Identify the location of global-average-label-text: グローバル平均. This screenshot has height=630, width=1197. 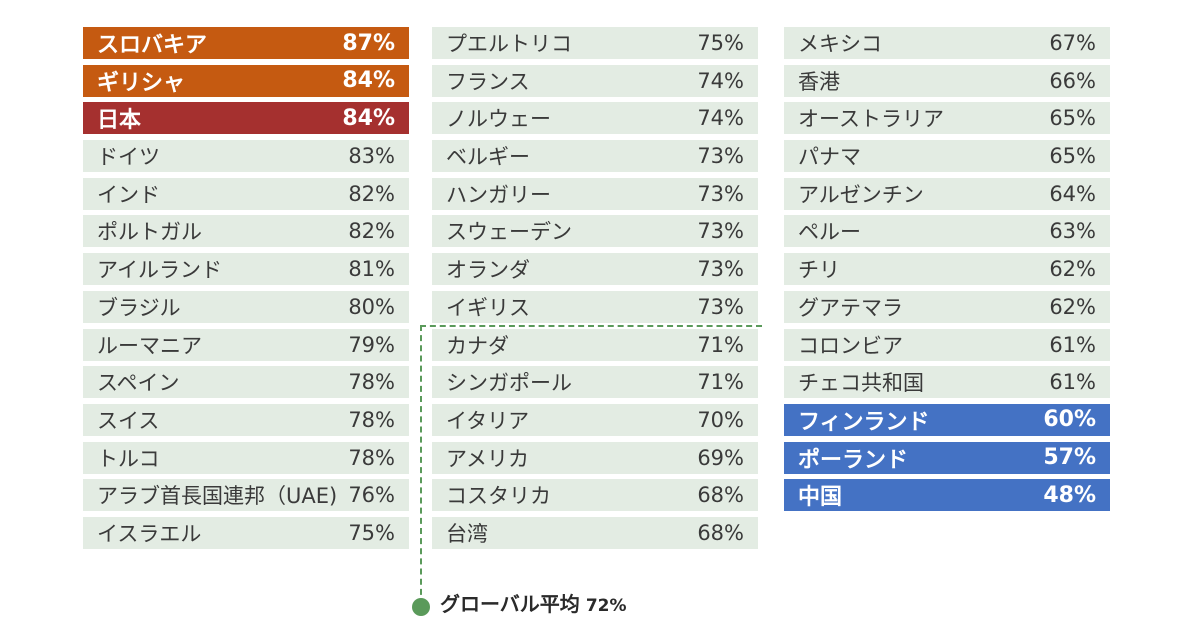
(510, 604).